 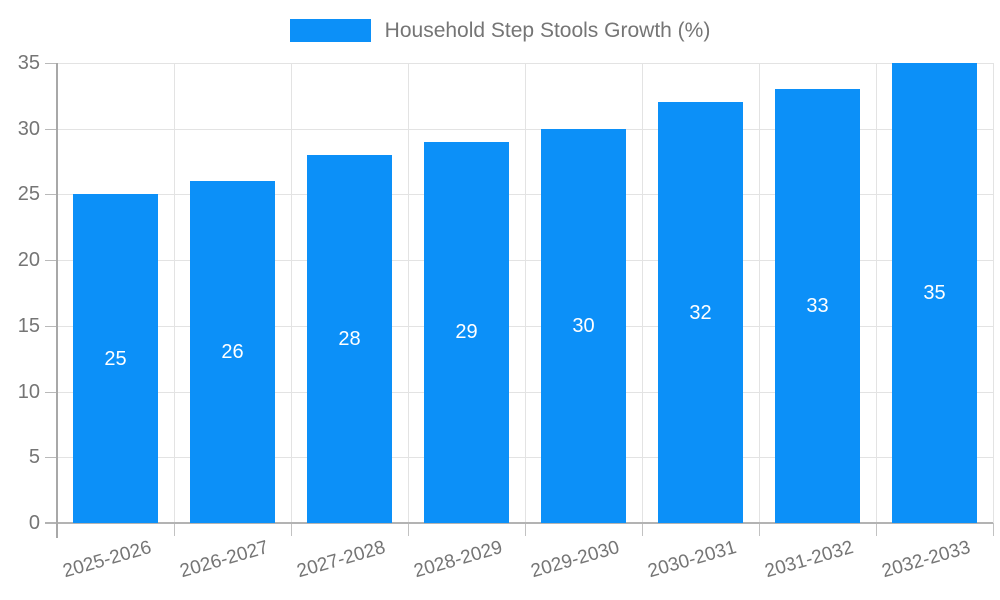 What do you see at coordinates (107, 560) in the screenshot?
I see `x-axis-tick-label: 2025-2026` at bounding box center [107, 560].